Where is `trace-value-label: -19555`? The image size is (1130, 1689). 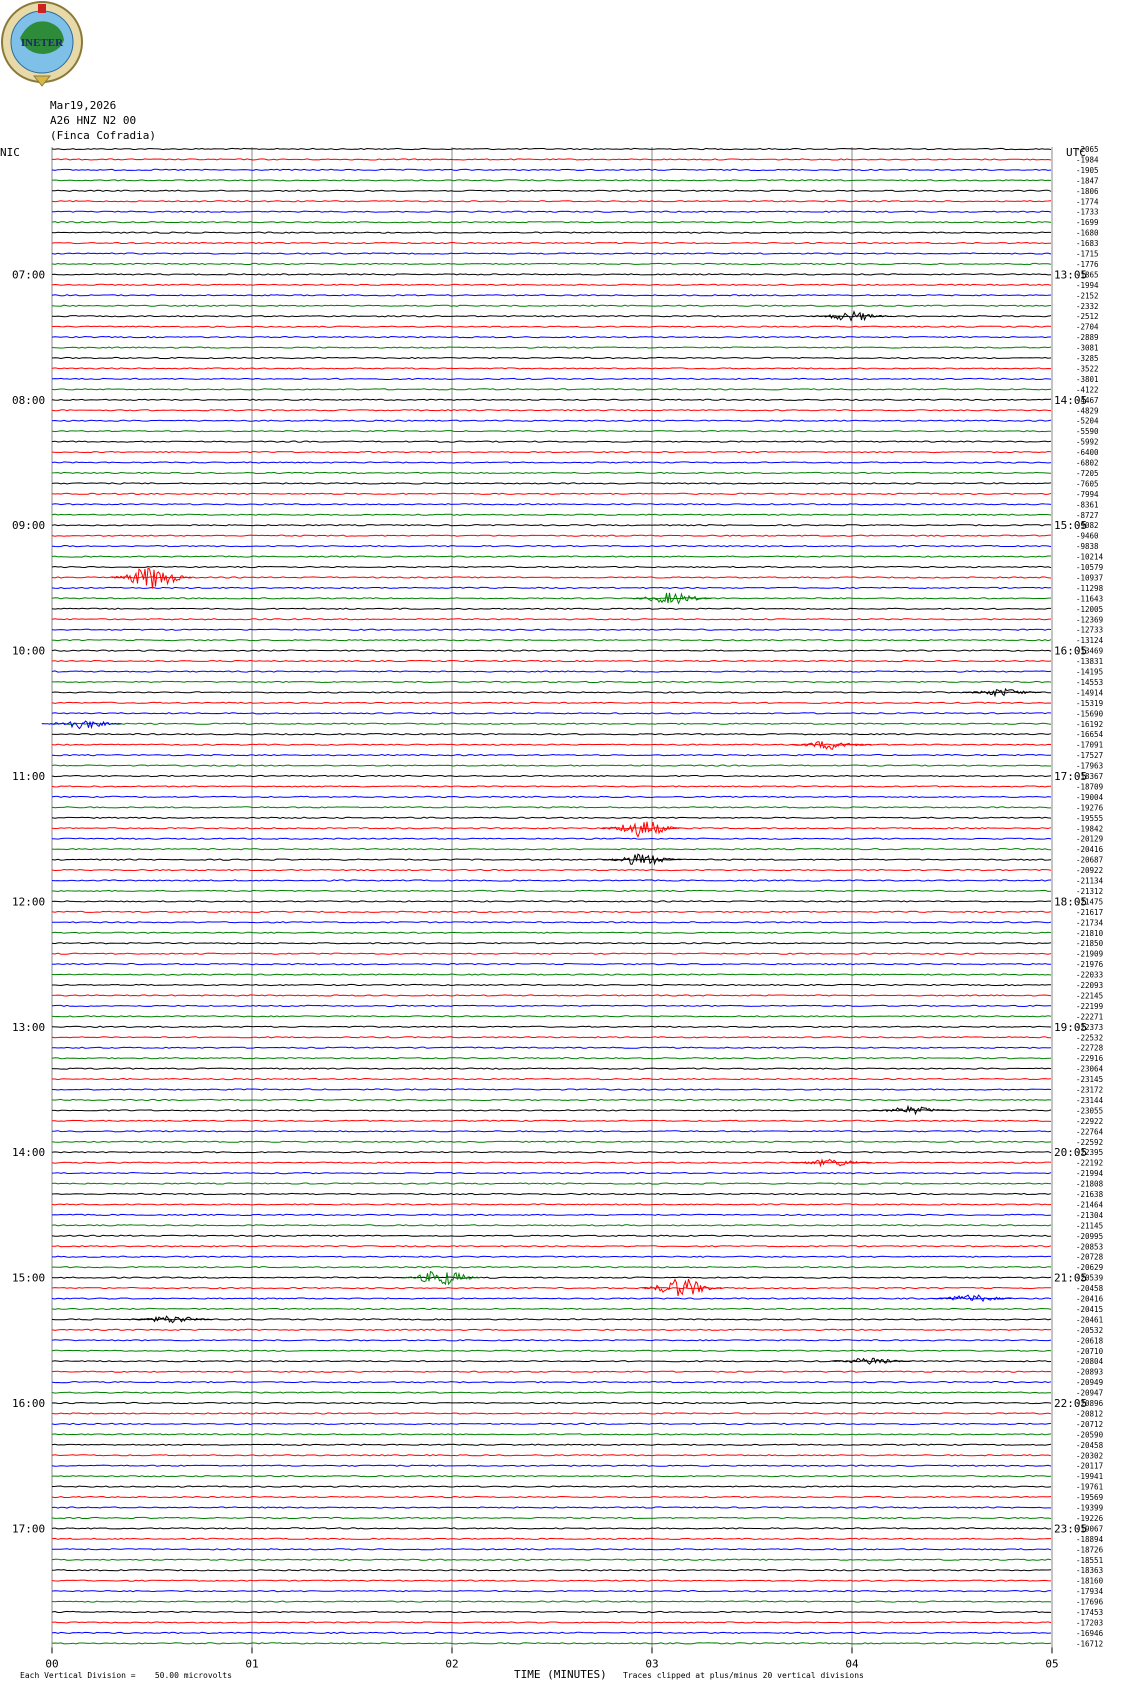 trace-value-label: -19555 is located at coordinates (1089, 818).